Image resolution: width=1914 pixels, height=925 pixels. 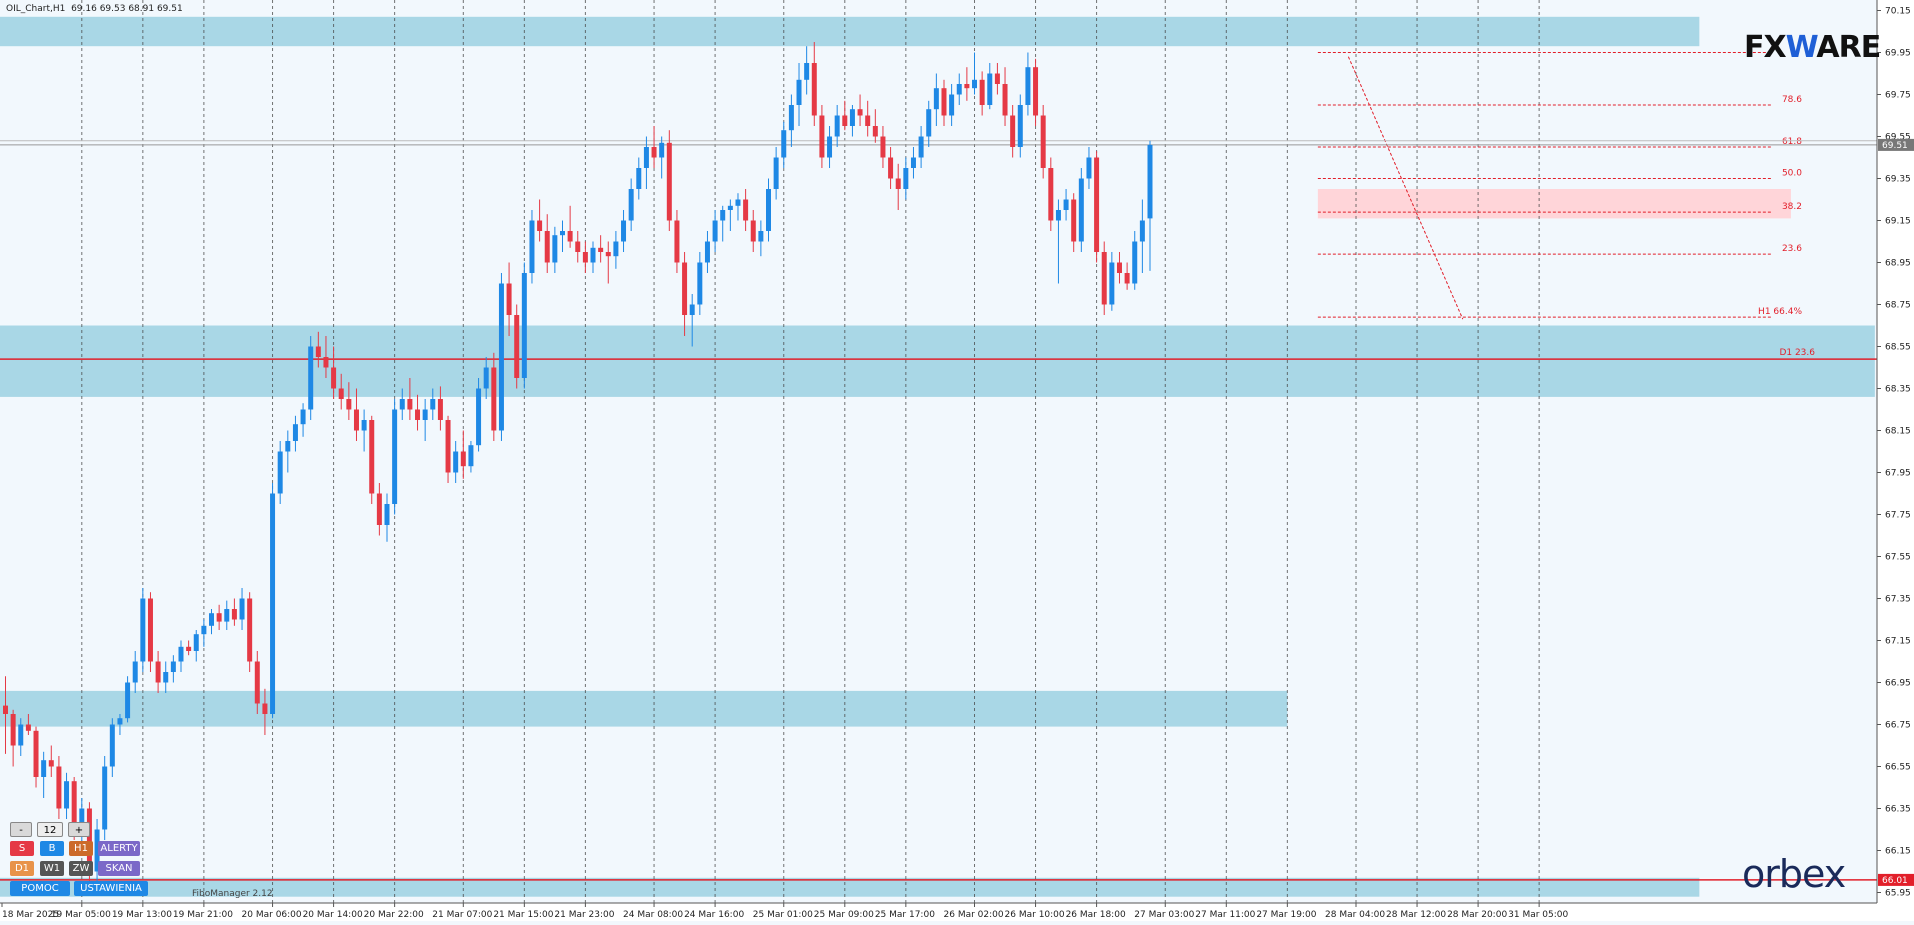 I want to click on settings-button: USTAWIENIA, so click(x=111, y=888).